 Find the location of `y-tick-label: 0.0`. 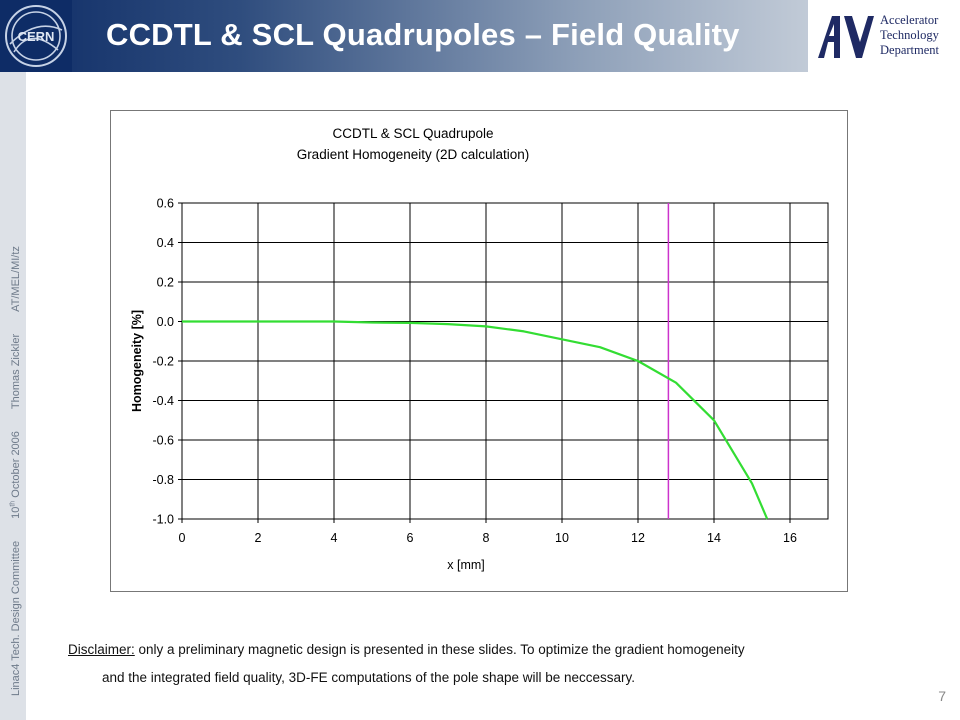

y-tick-label: 0.0 is located at coordinates (165, 322).